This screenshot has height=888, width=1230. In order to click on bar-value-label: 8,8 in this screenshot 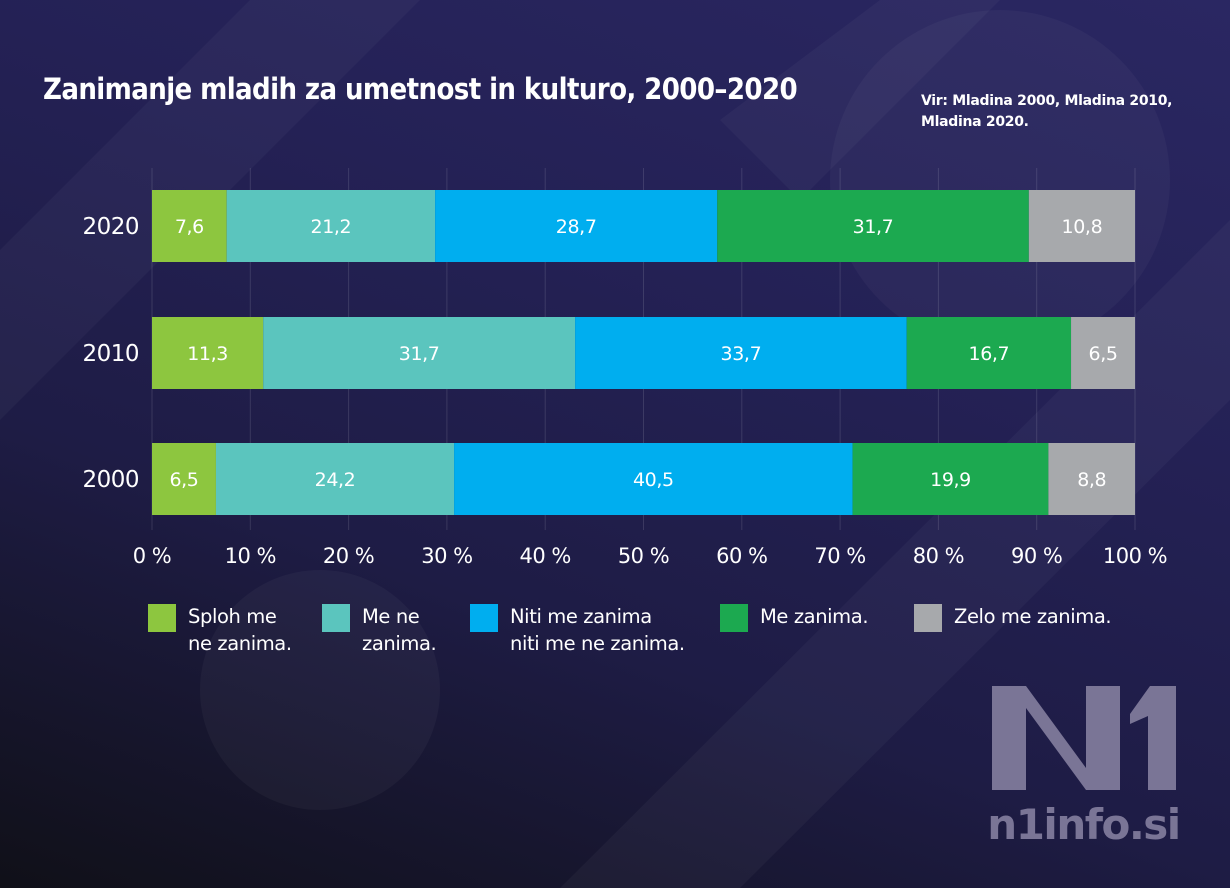, I will do `click(1091, 480)`.